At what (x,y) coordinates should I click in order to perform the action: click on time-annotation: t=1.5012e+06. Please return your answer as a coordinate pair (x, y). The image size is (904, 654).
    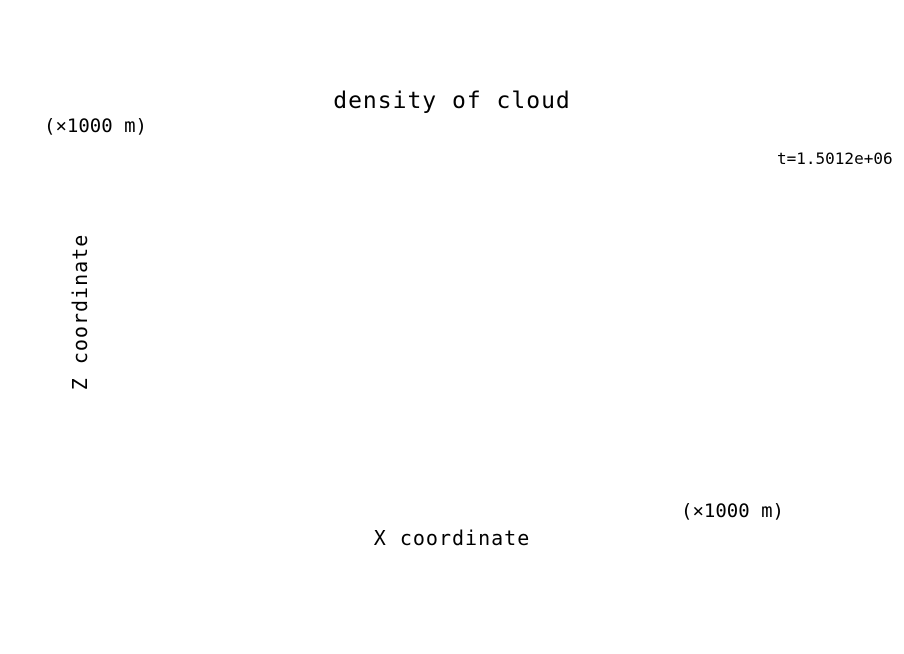
    Looking at the image, I should click on (835, 158).